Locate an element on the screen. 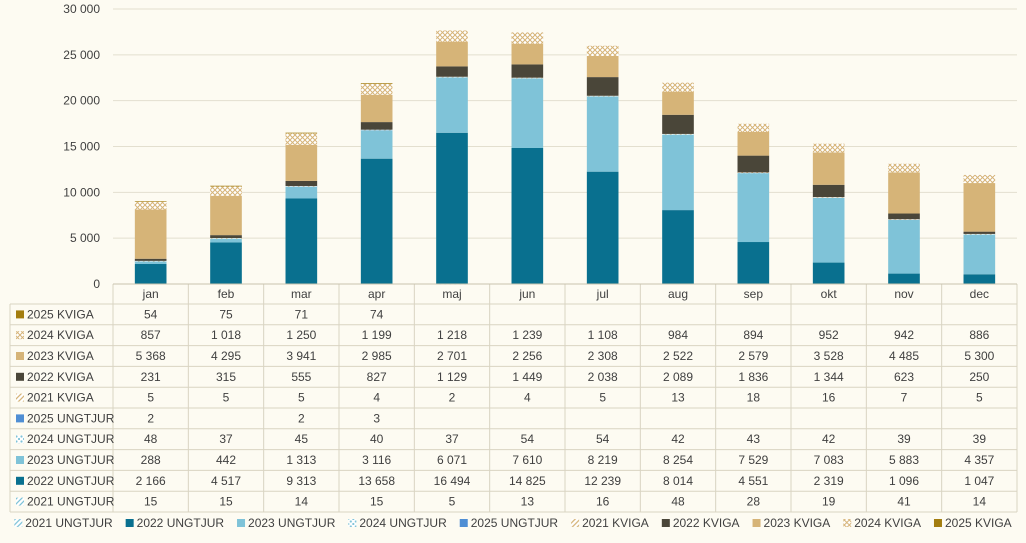 The image size is (1026, 543). bar-segment-2024-kviga-feb is located at coordinates (226, 191).